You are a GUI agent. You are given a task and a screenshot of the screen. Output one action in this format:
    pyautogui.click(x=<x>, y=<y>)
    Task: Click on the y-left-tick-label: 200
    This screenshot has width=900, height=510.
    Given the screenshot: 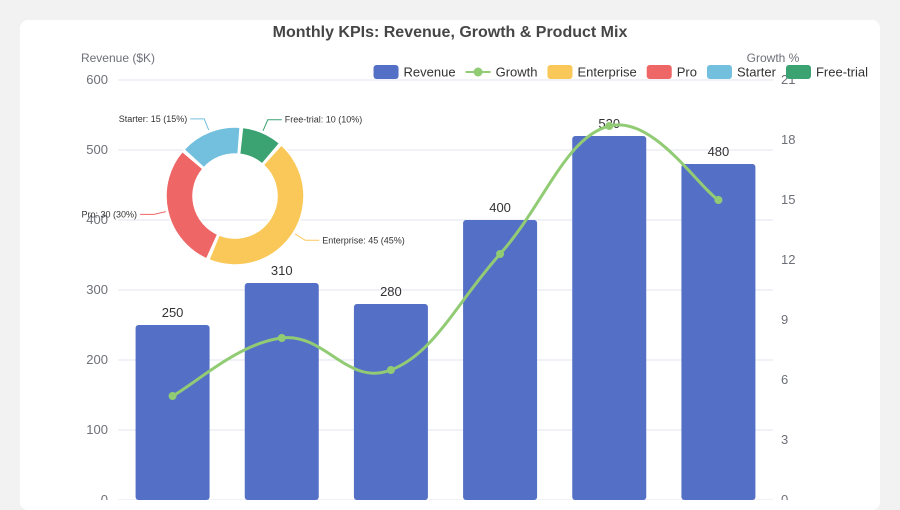 What is the action you would take?
    pyautogui.click(x=97, y=359)
    